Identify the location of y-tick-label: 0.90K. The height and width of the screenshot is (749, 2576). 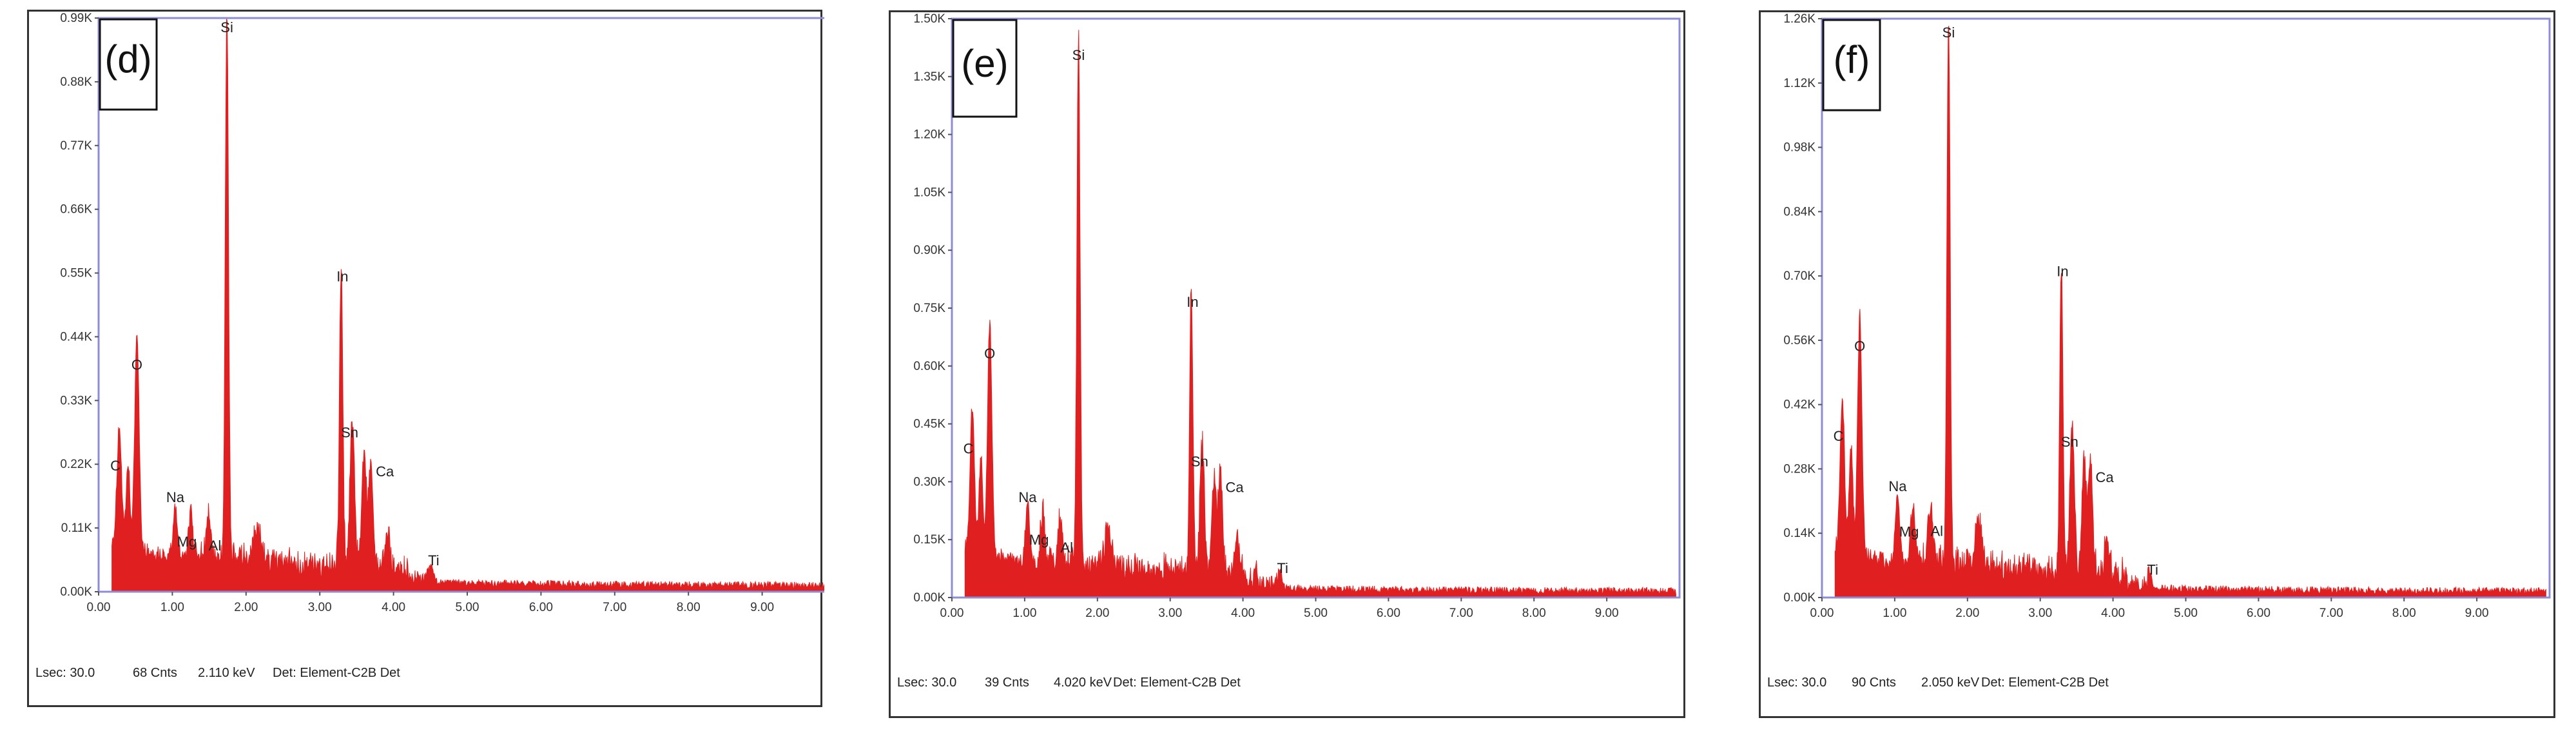
(929, 251).